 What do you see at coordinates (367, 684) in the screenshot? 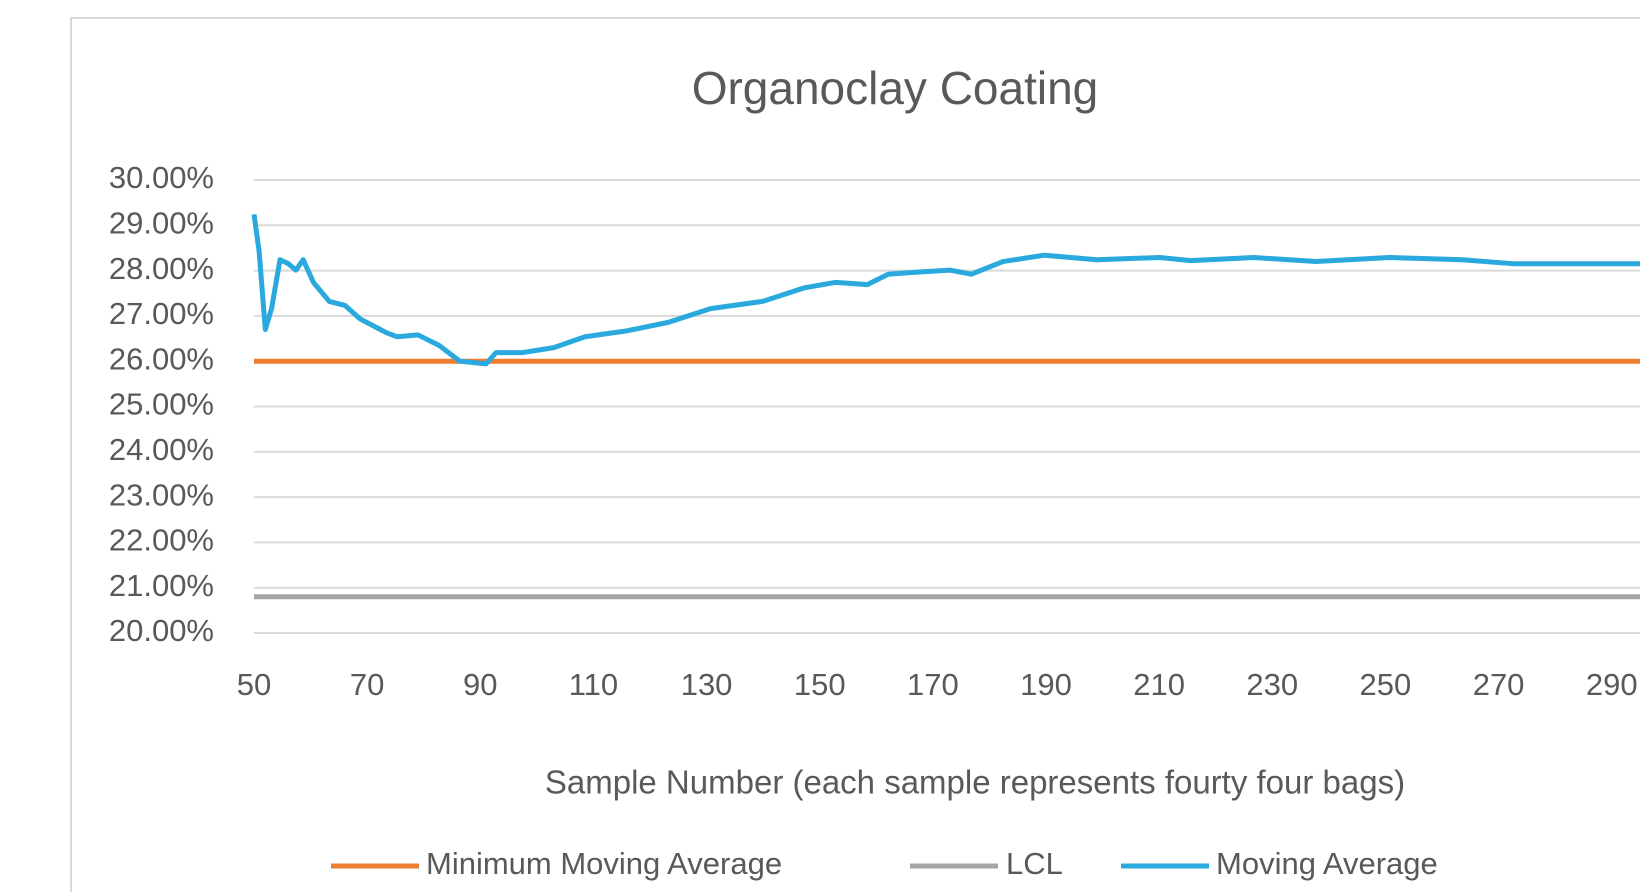
I see `x-tick-label: 70` at bounding box center [367, 684].